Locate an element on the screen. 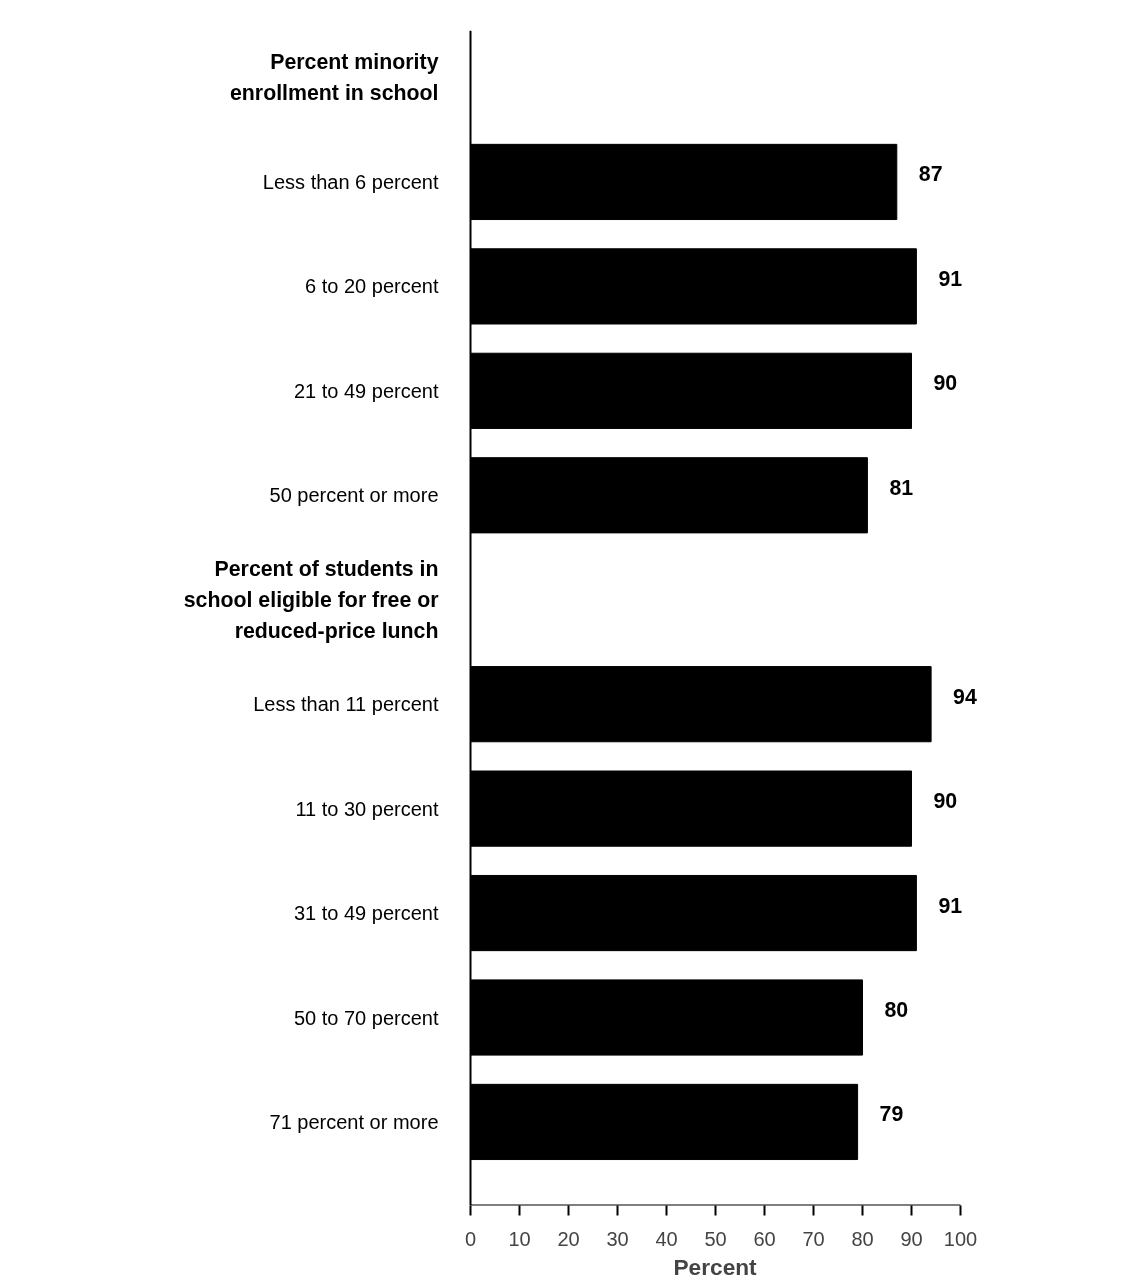 Image resolution: width=1147 pixels, height=1282 pixels. y-tick-label: 21 to 49 percent is located at coordinates (366, 390).